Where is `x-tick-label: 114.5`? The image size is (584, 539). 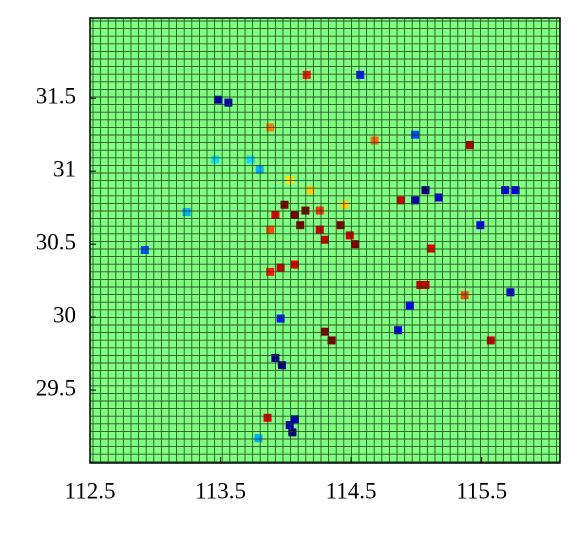 x-tick-label: 114.5 is located at coordinates (351, 490).